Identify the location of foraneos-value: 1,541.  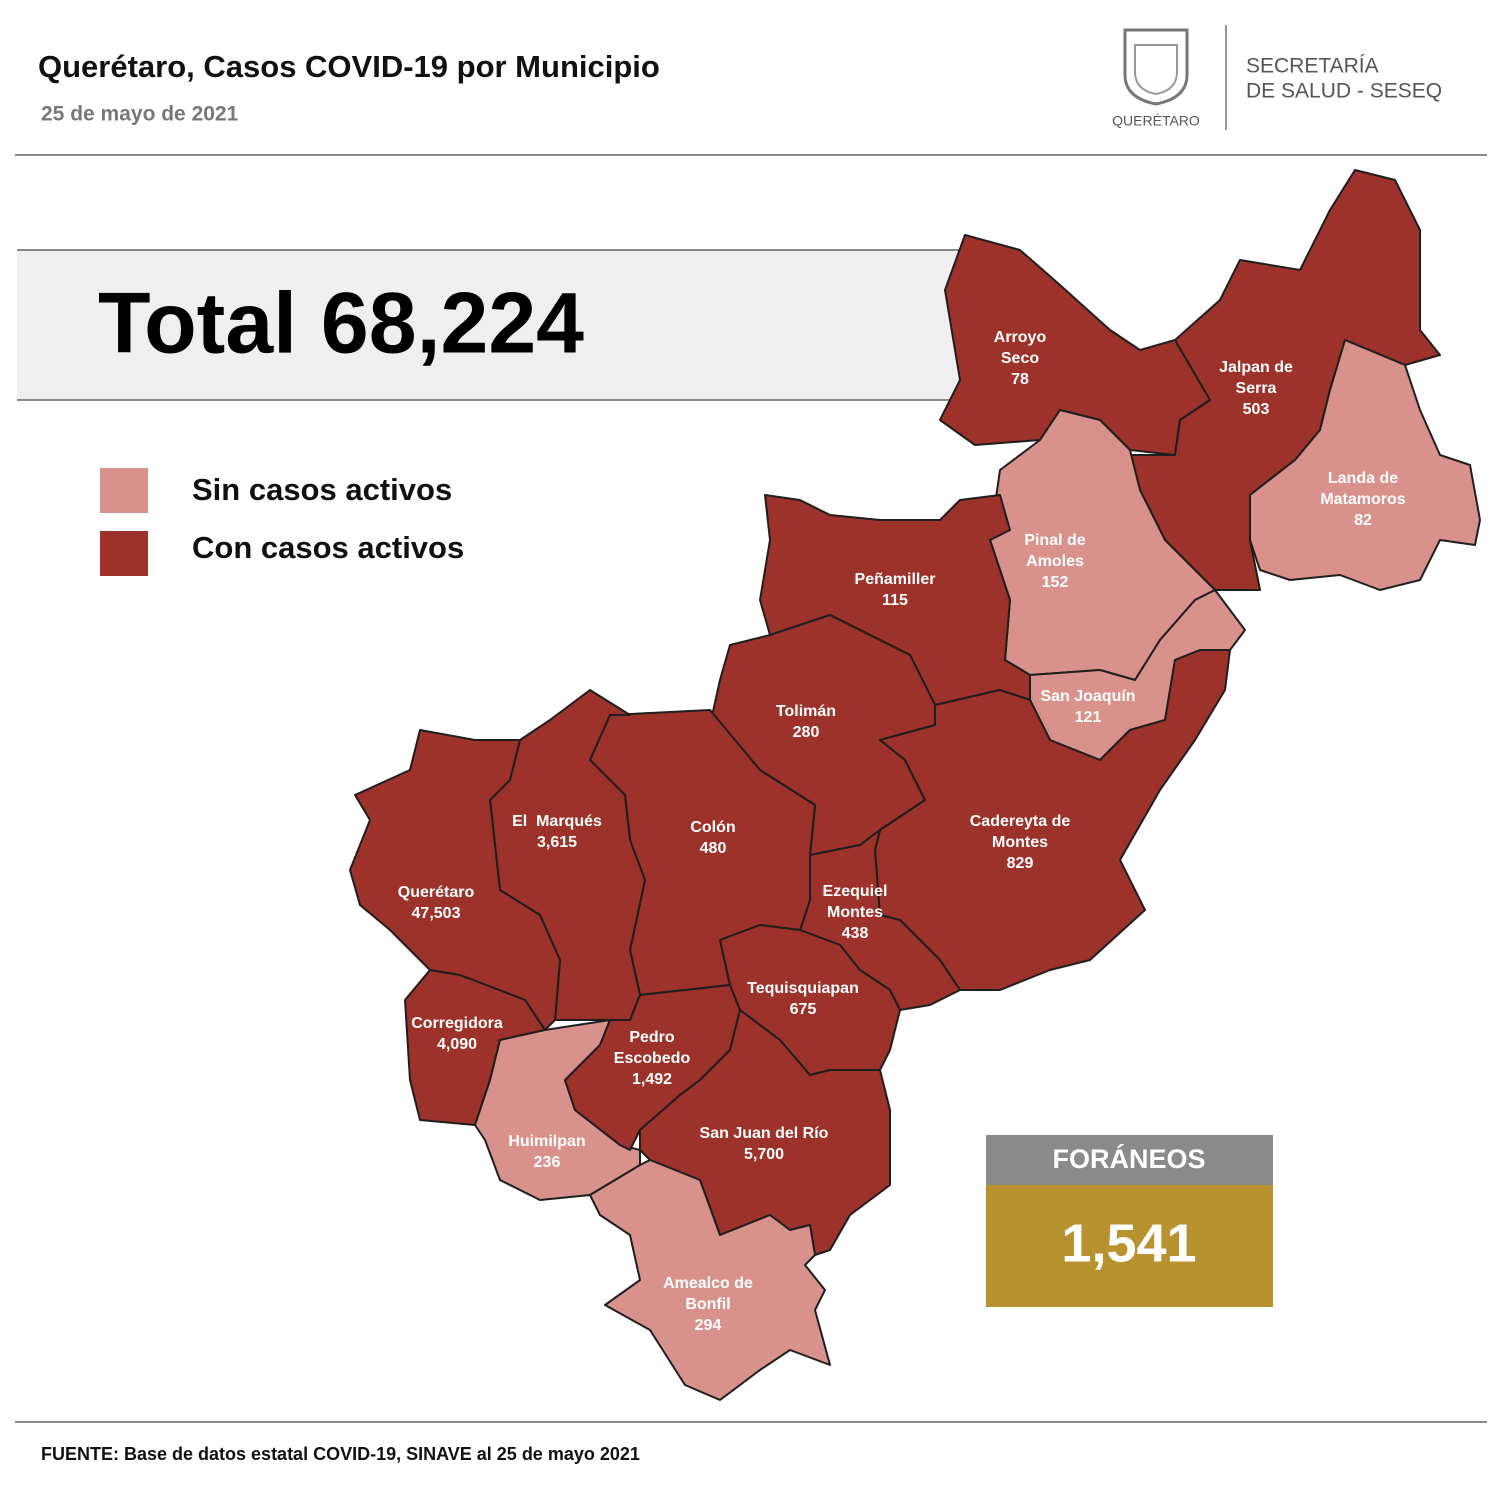
(1128, 1243).